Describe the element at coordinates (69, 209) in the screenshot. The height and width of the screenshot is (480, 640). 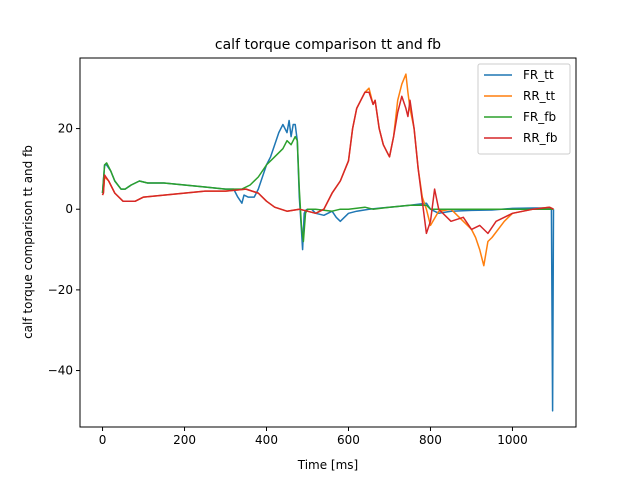
I see `y-tick-label: 0` at that location.